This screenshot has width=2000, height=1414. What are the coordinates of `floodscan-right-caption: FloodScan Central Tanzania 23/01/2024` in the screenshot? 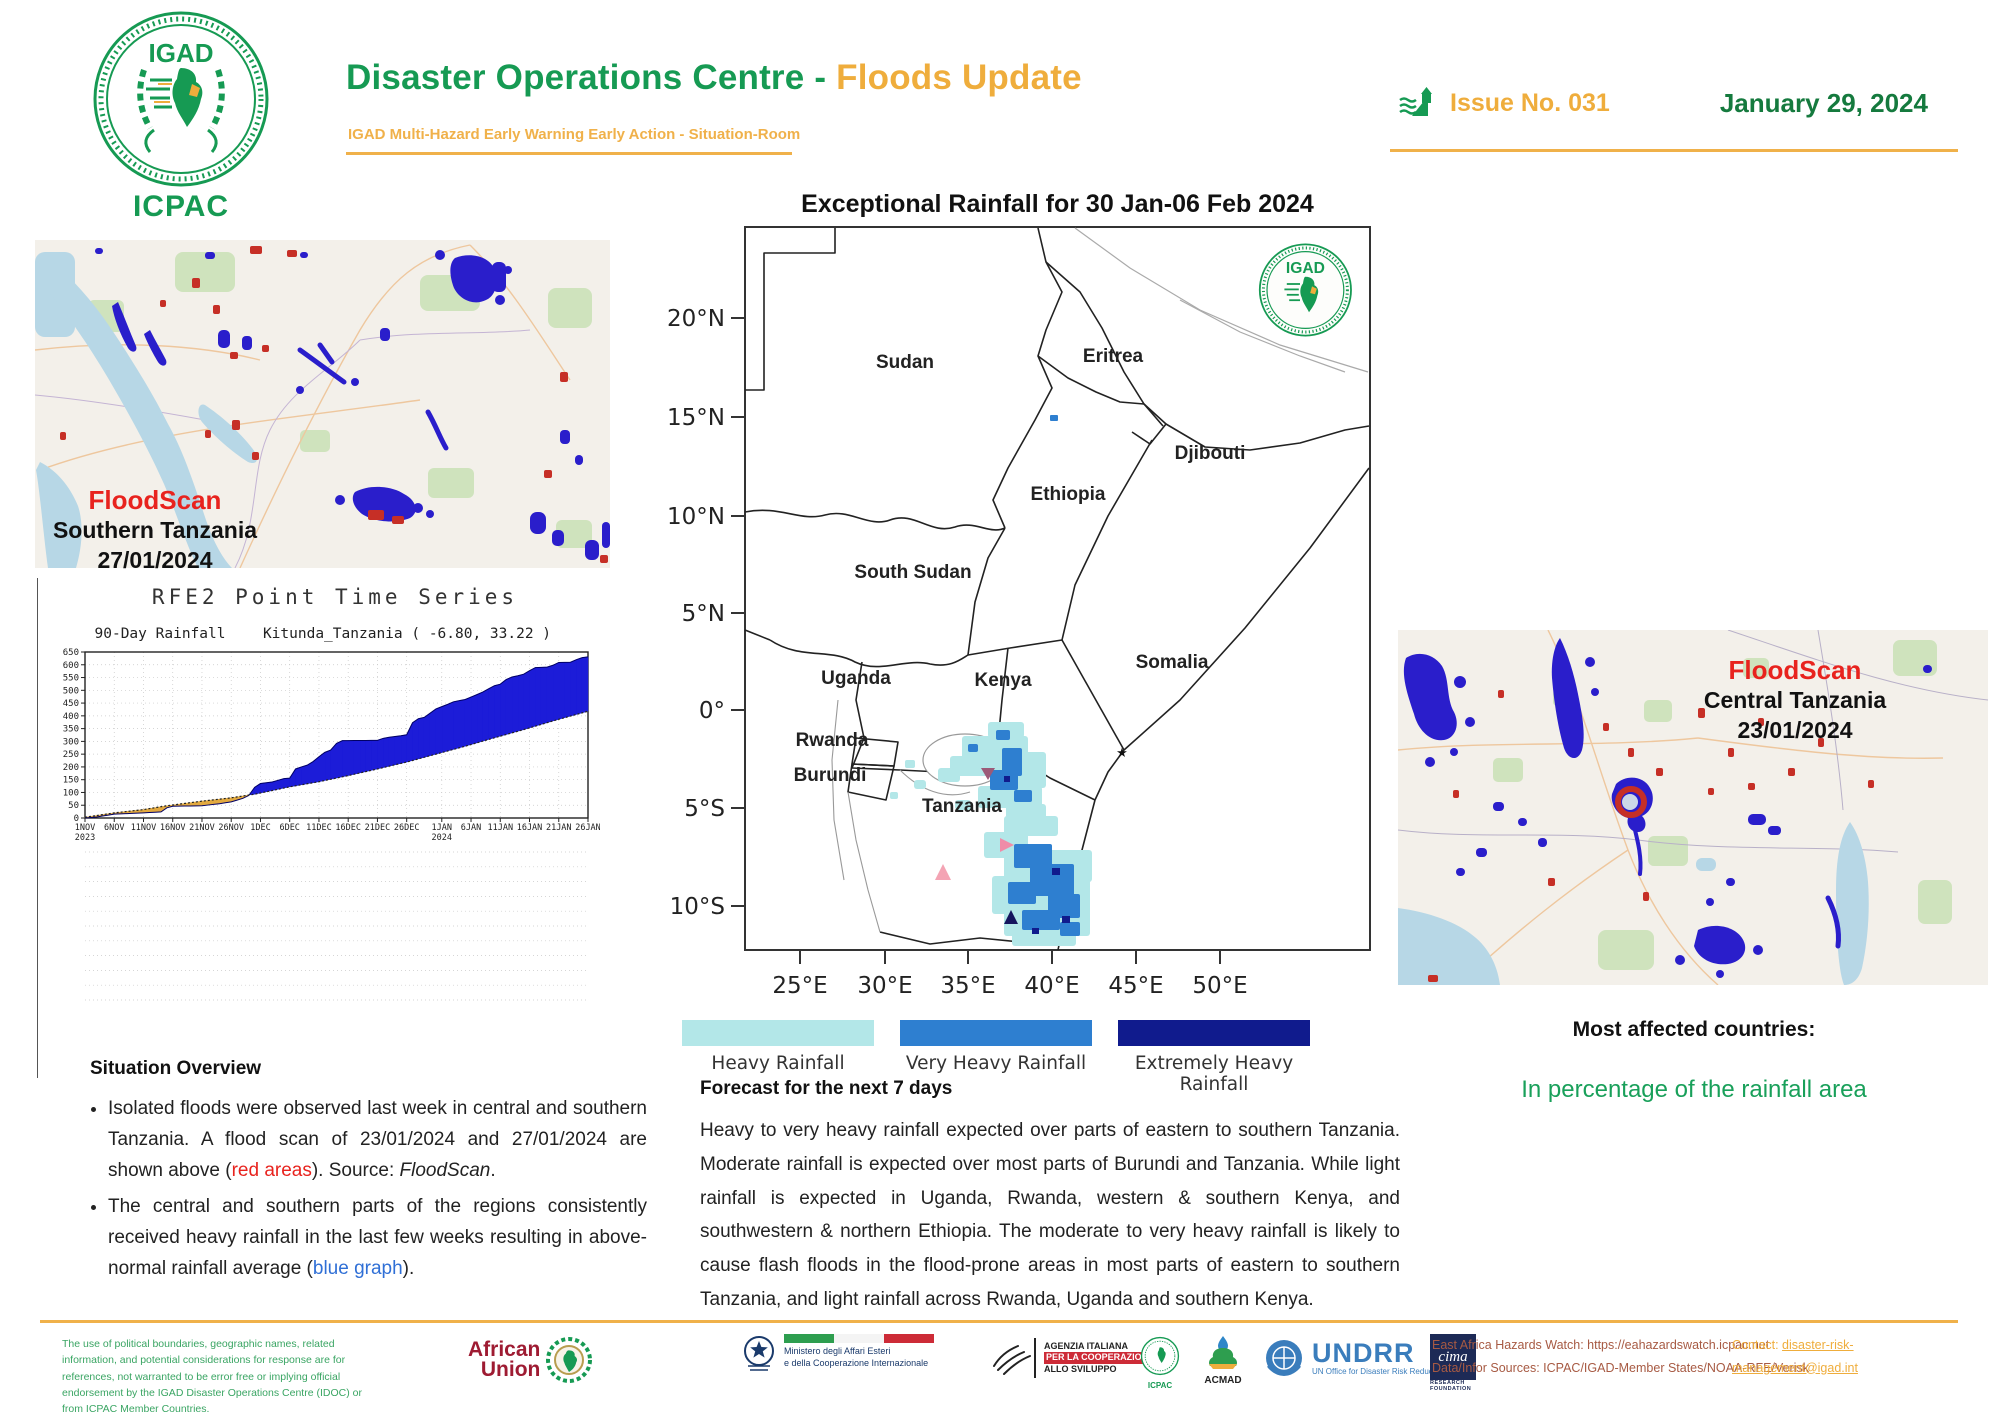 It's located at (1795, 700).